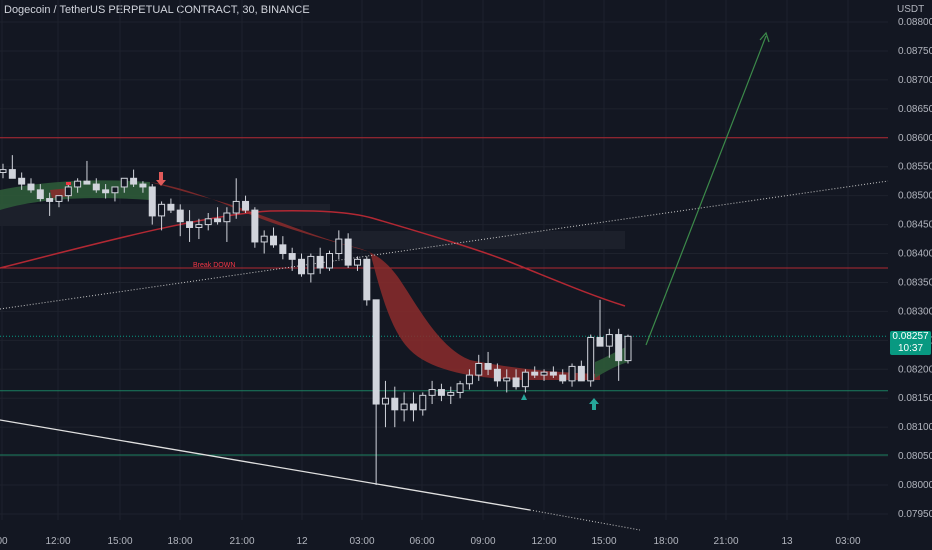 The image size is (932, 550). I want to click on moving-average-line, so click(313, 258).